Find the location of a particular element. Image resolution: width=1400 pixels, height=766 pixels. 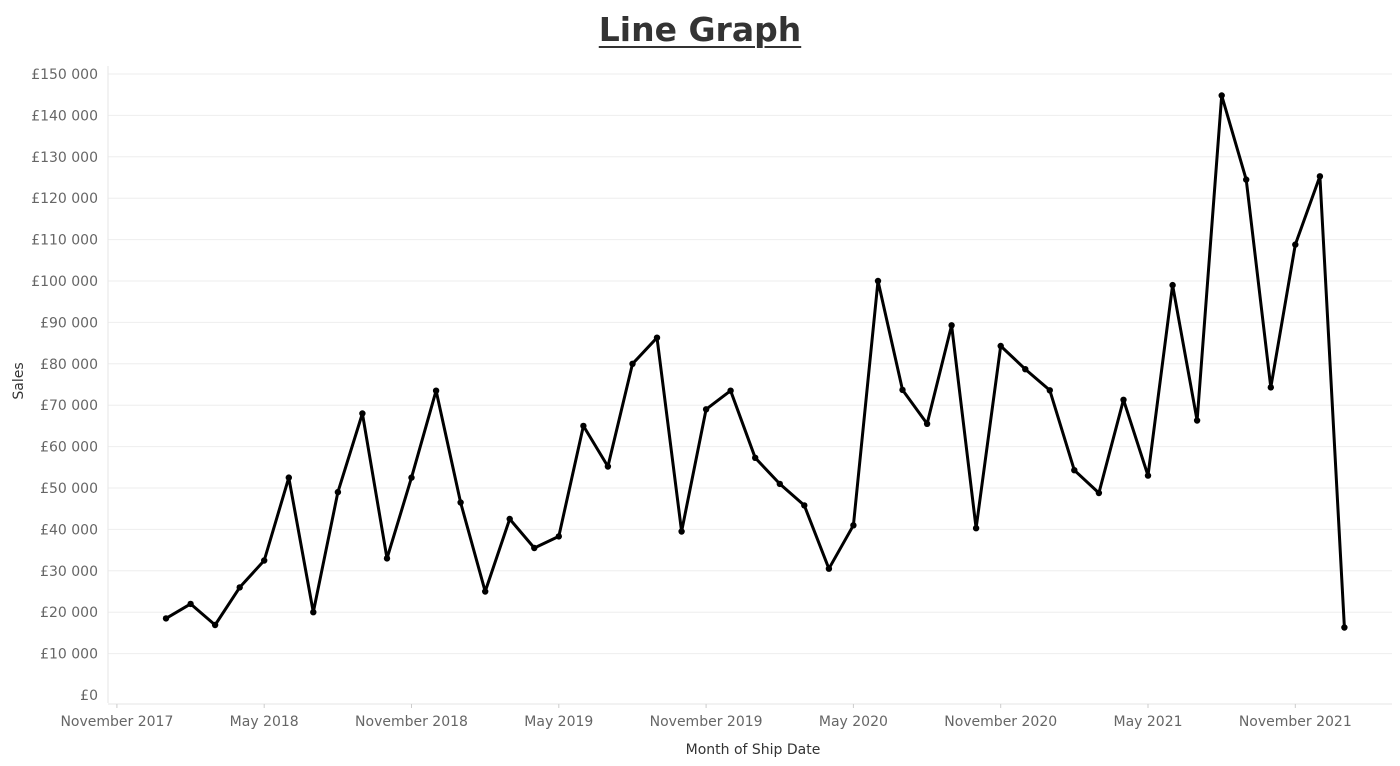

x-tick-label: November 2021 is located at coordinates (1295, 722).